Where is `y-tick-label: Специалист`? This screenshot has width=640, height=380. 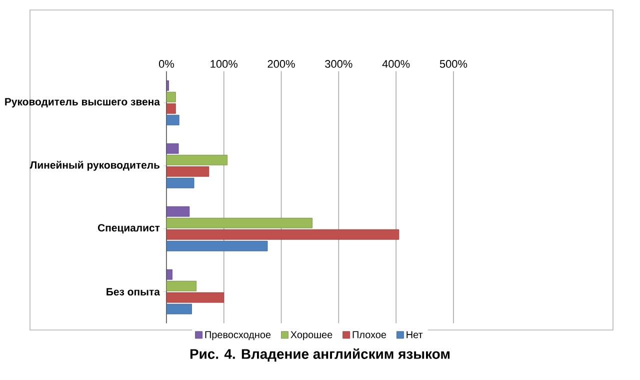
y-tick-label: Специалист is located at coordinates (129, 229).